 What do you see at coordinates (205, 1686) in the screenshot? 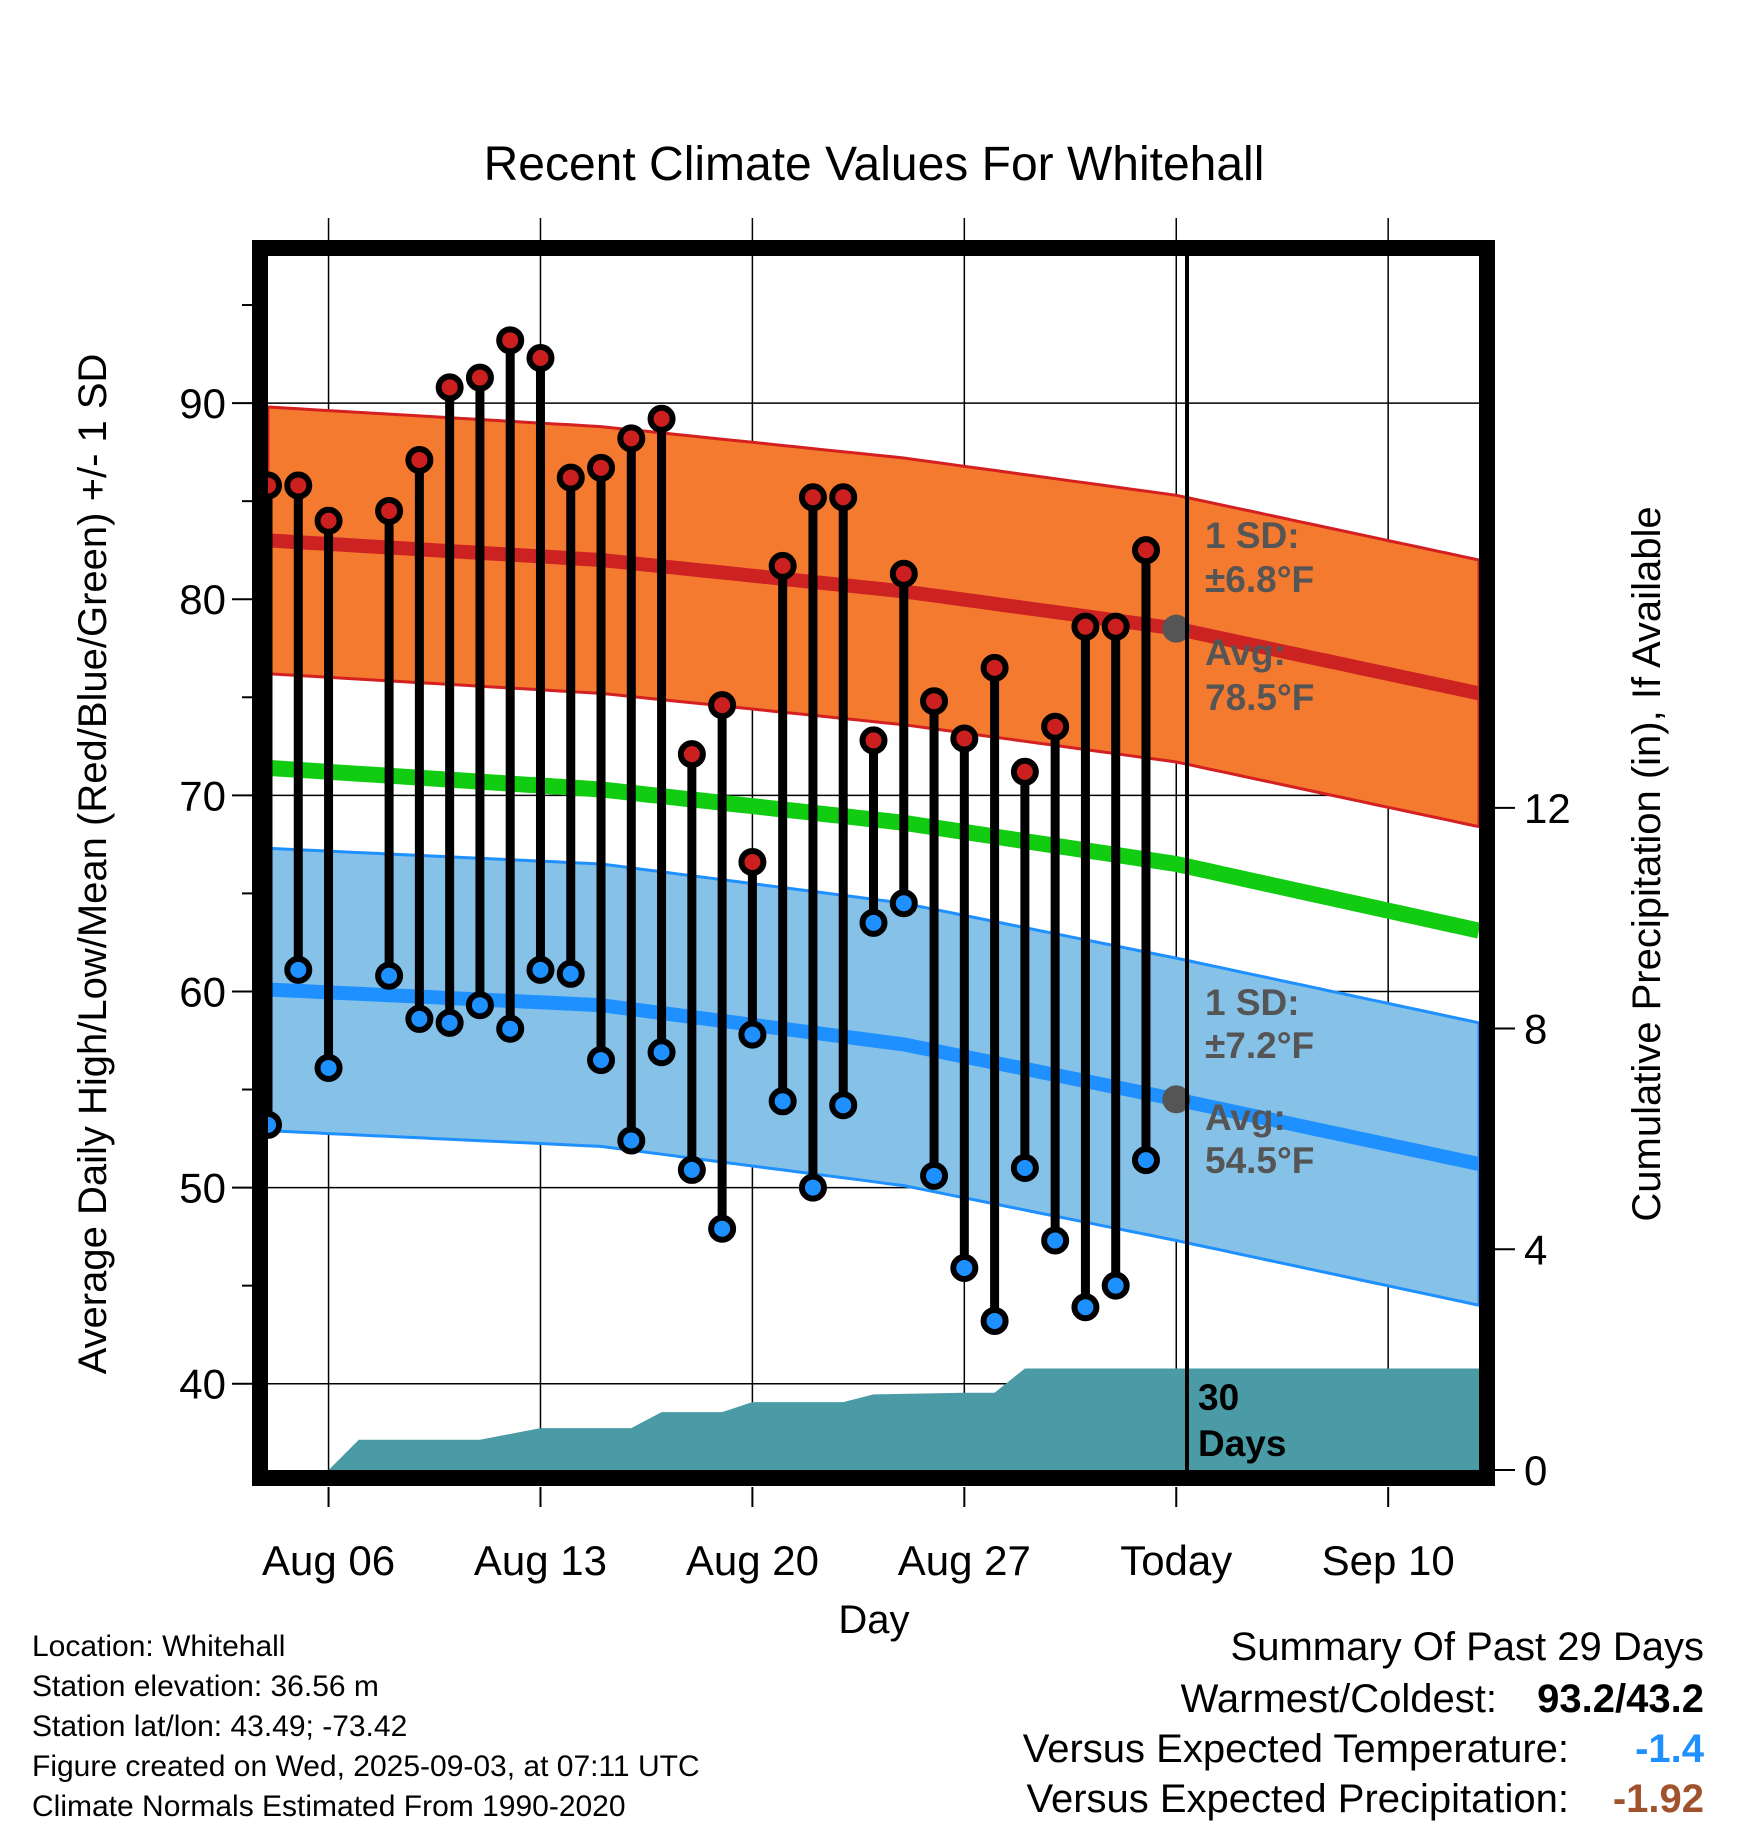
I see `footer-elevation: Station elevation: 36.56 m` at bounding box center [205, 1686].